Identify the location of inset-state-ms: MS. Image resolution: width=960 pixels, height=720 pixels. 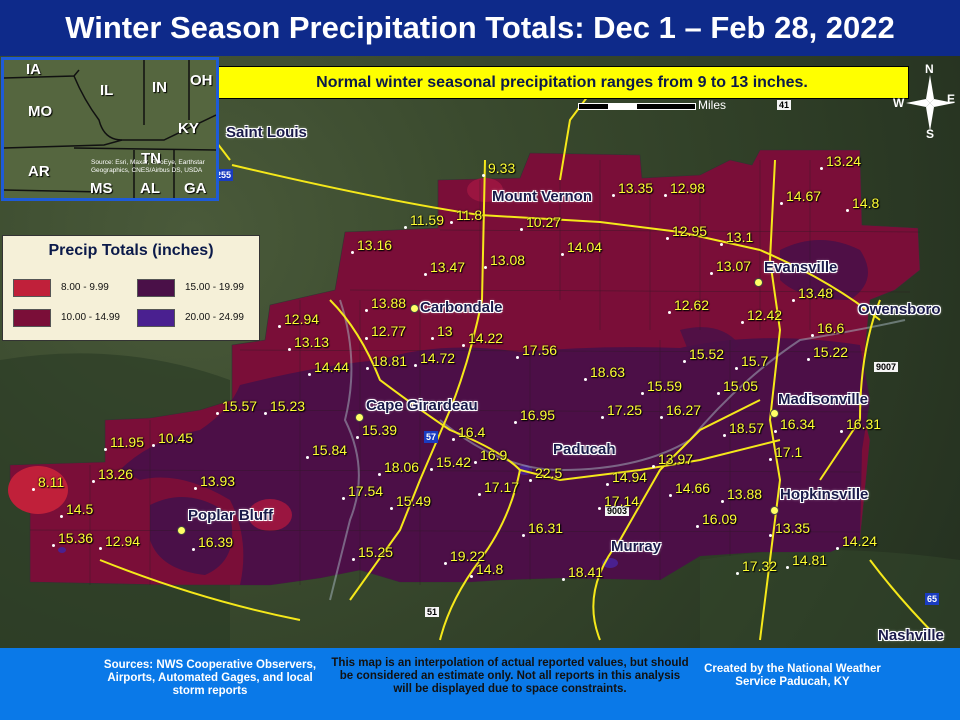
(101, 188).